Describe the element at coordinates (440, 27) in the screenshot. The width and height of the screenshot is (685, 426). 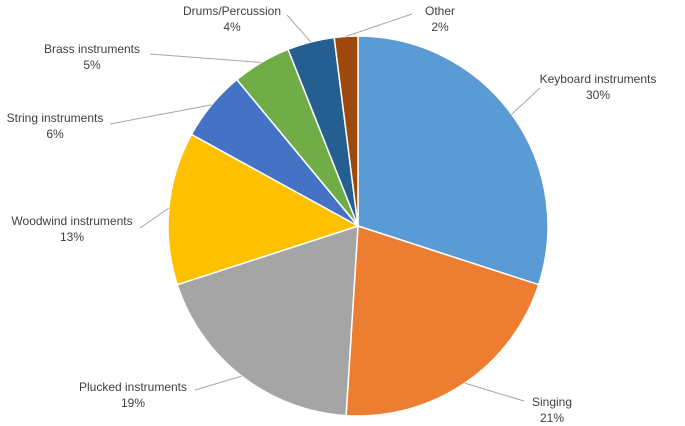
I see `slice-value-label: 2%` at that location.